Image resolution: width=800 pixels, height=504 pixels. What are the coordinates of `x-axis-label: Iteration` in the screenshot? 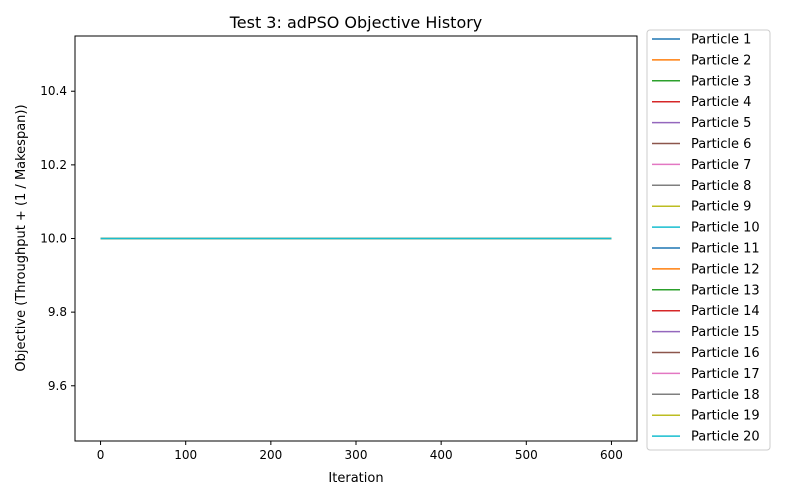 It's located at (355, 478).